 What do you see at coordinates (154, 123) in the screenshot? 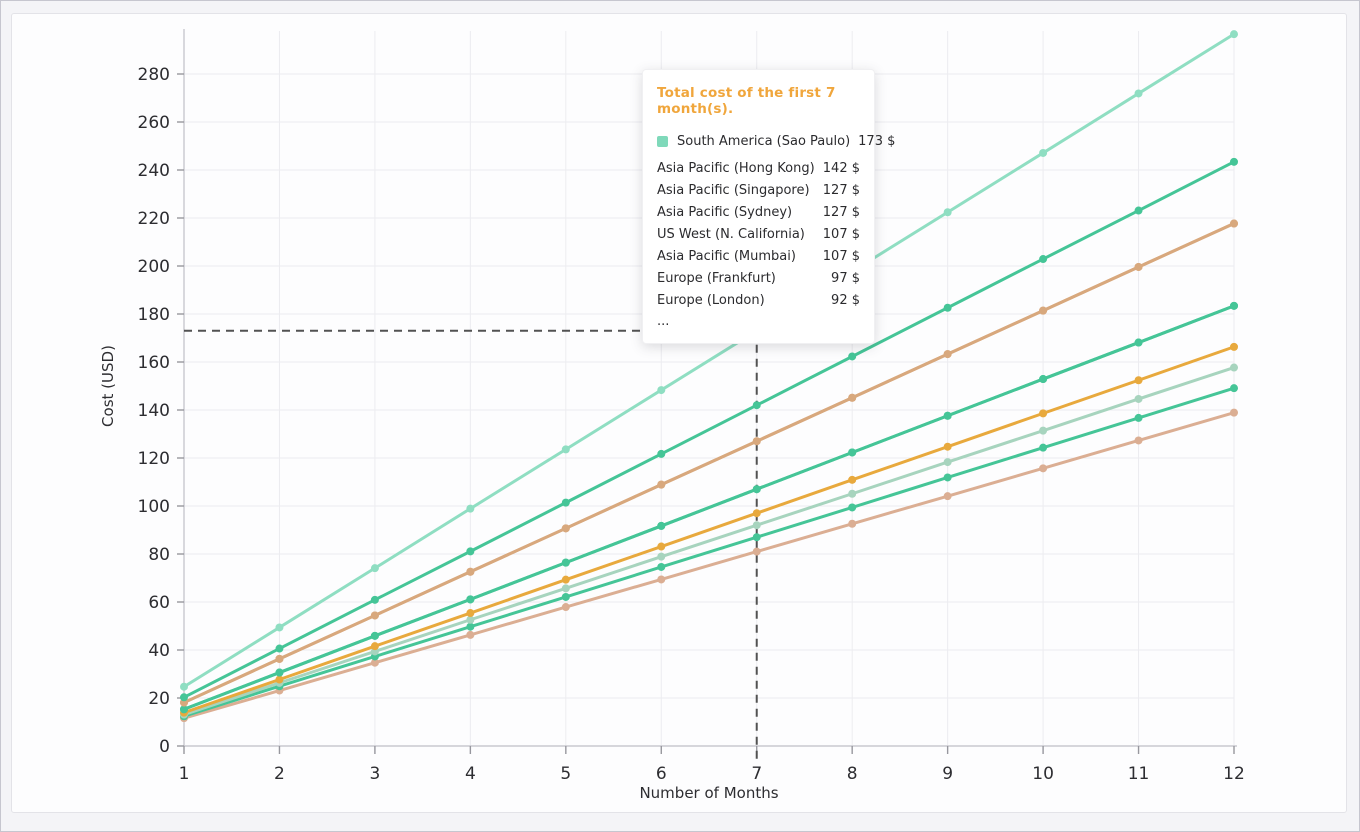
I see `y-tick-label: 260` at bounding box center [154, 123].